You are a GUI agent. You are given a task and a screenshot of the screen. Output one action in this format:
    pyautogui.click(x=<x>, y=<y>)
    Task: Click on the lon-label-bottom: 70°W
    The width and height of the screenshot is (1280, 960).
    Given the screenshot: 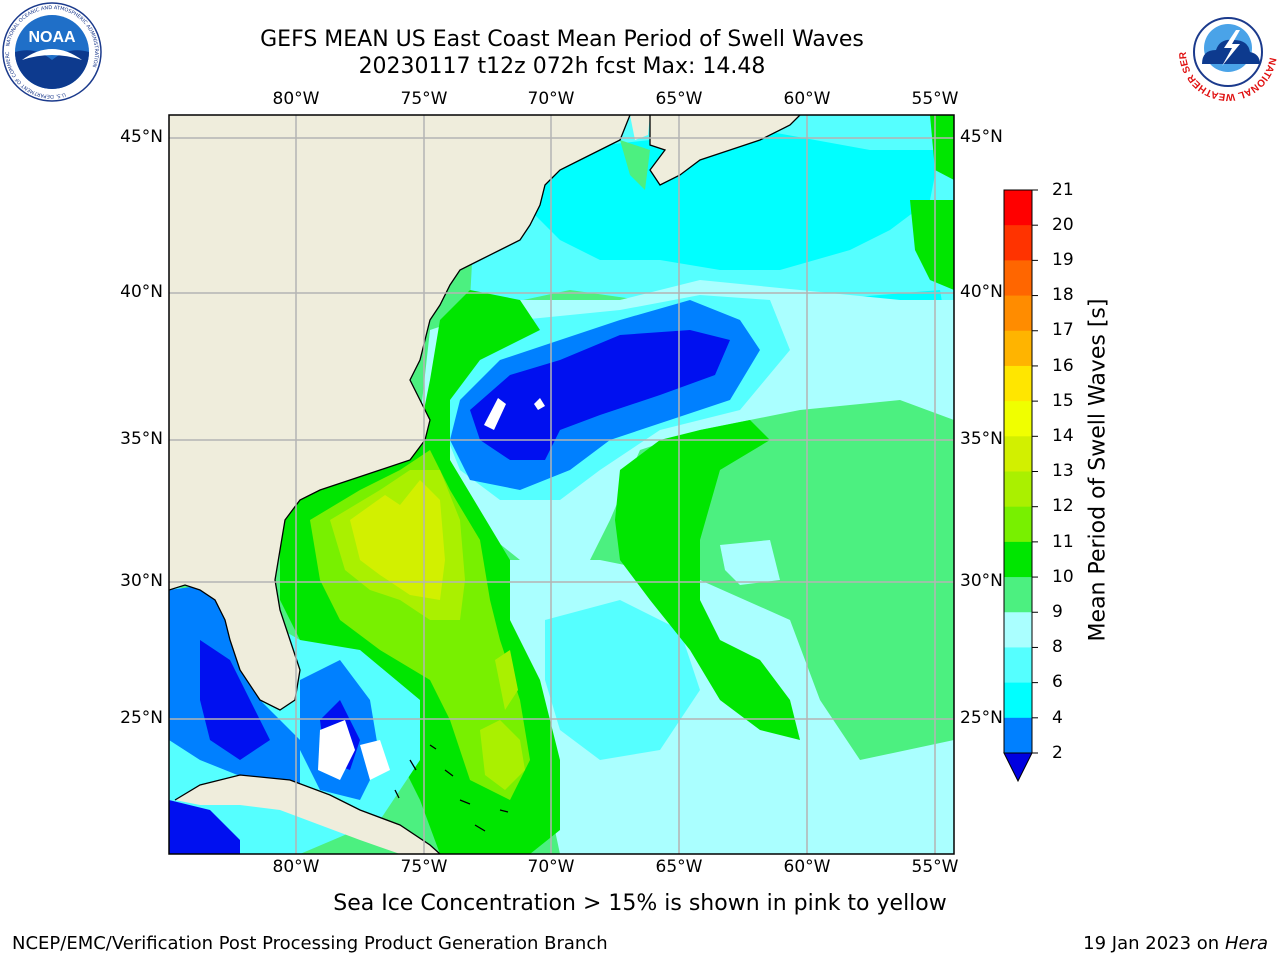 What is the action you would take?
    pyautogui.click(x=551, y=867)
    